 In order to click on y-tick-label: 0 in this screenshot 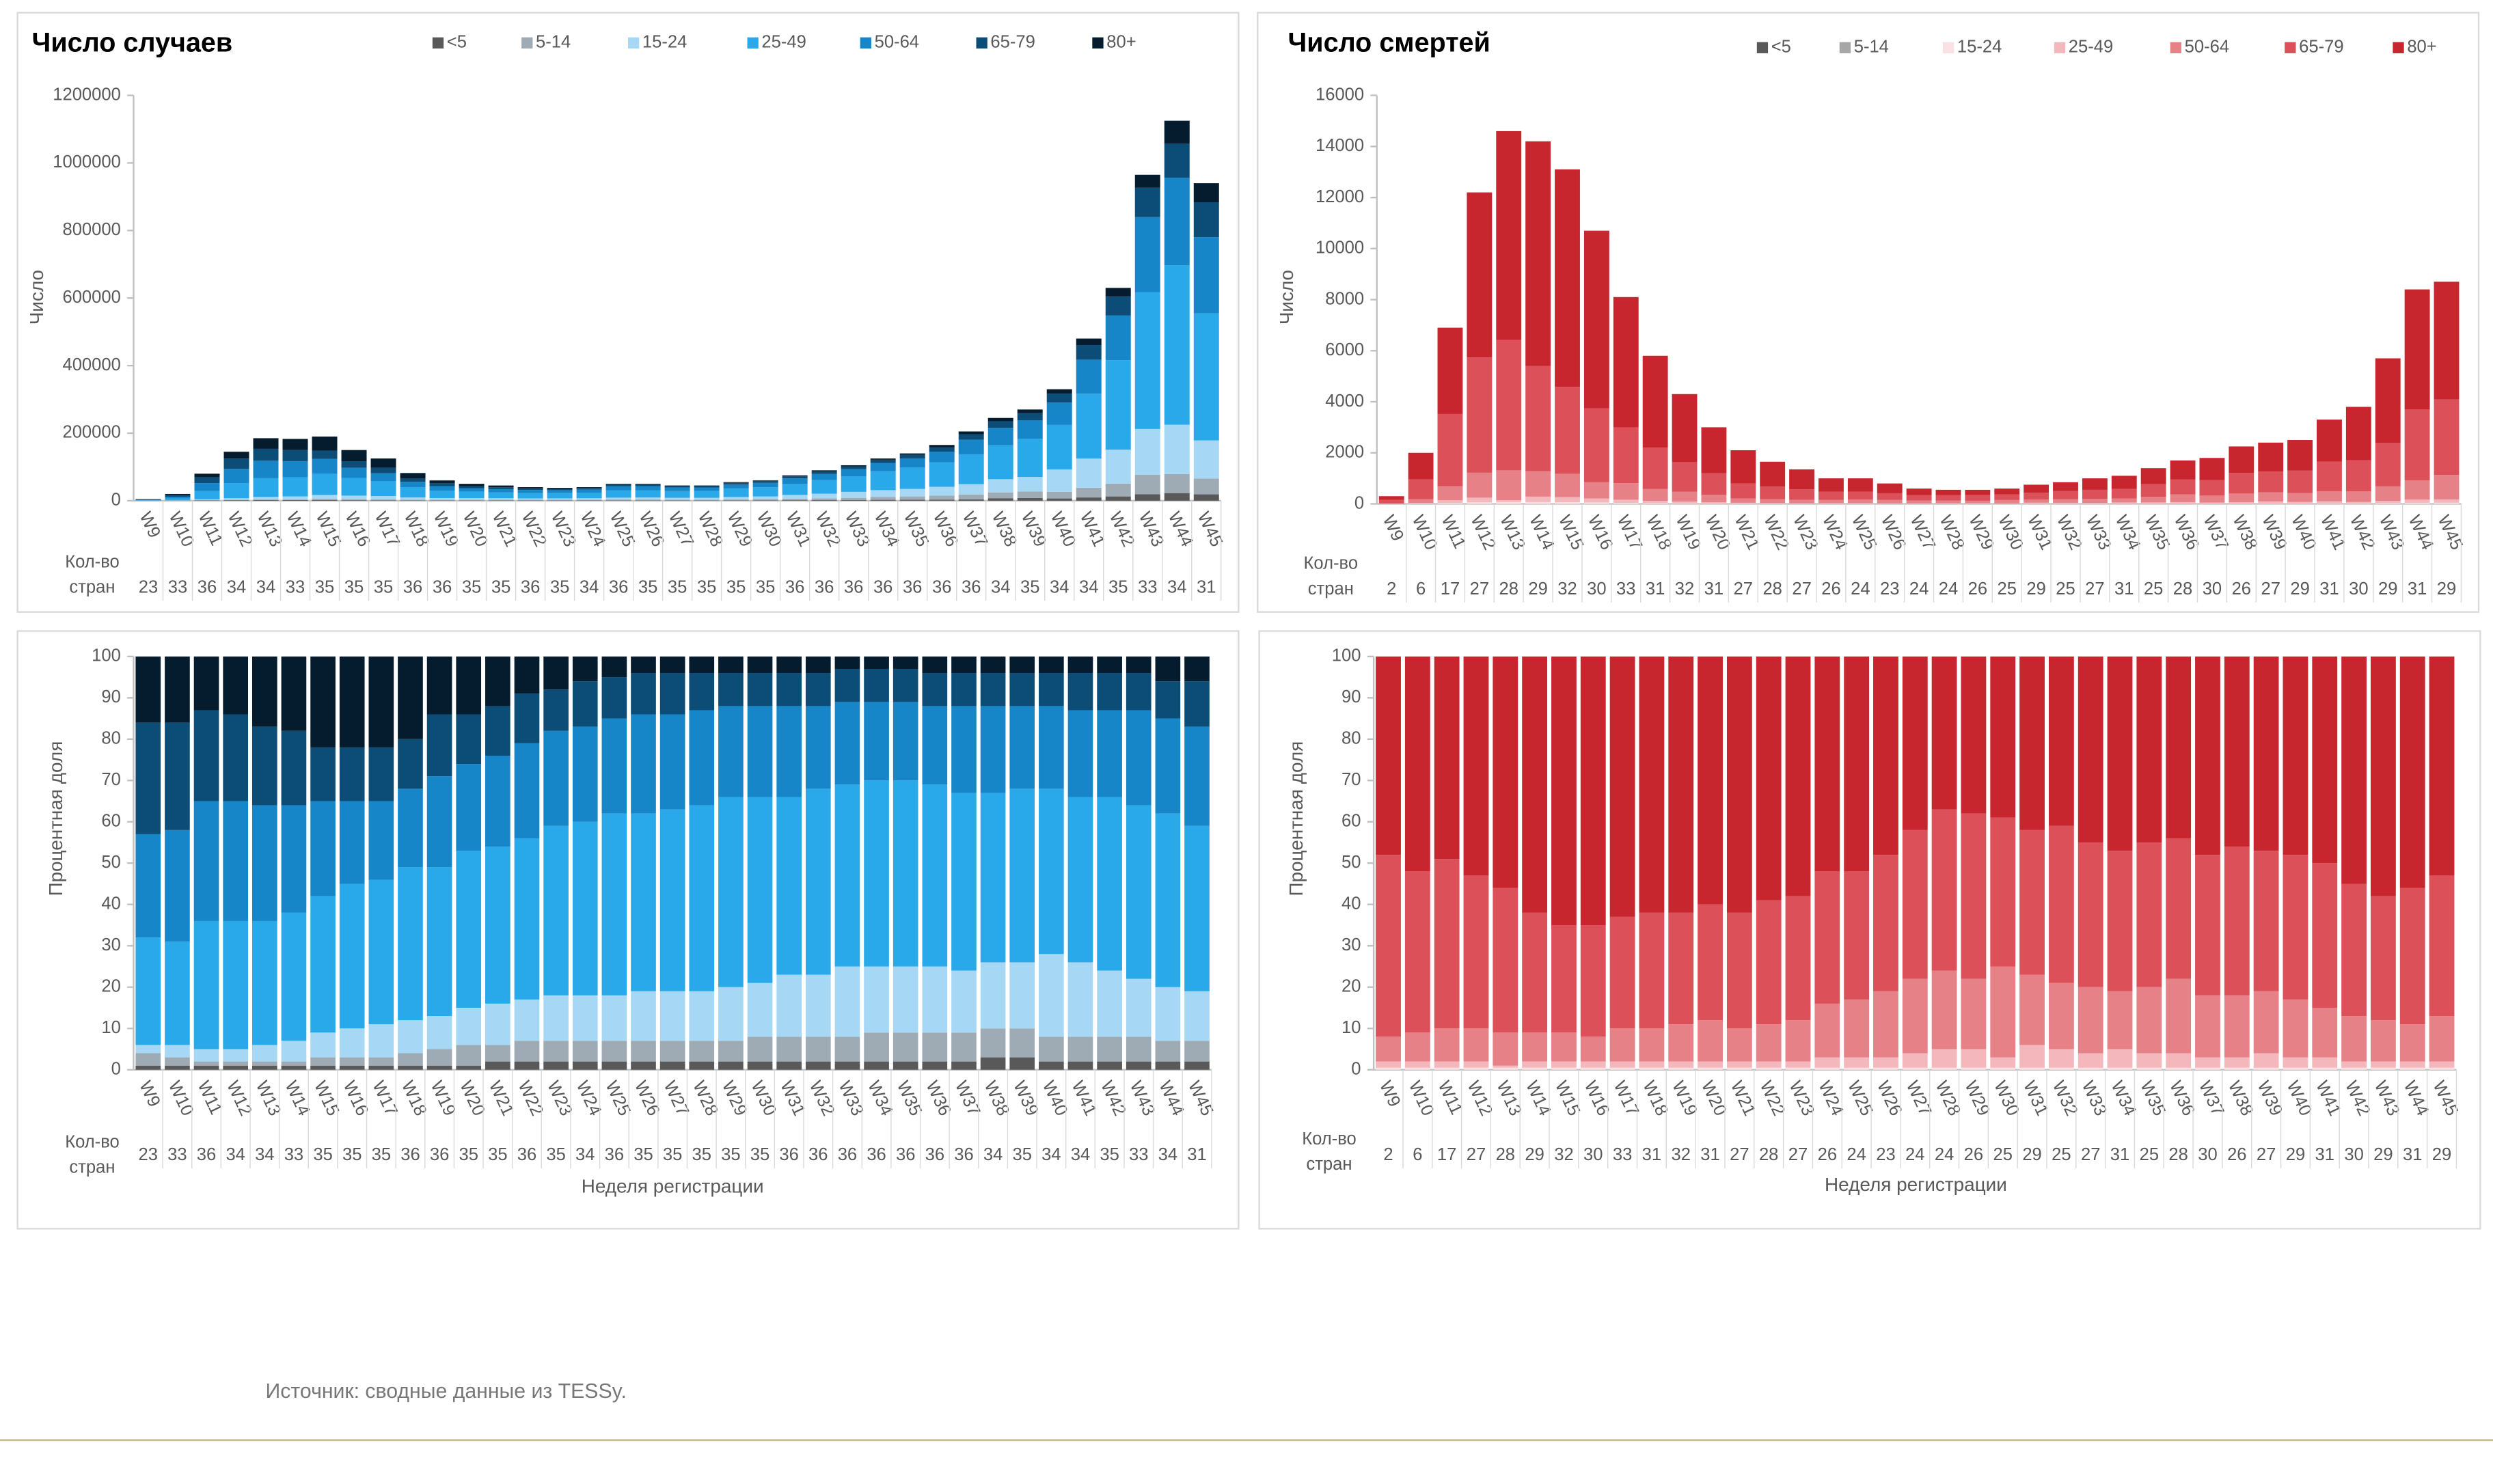, I will do `click(1359, 503)`.